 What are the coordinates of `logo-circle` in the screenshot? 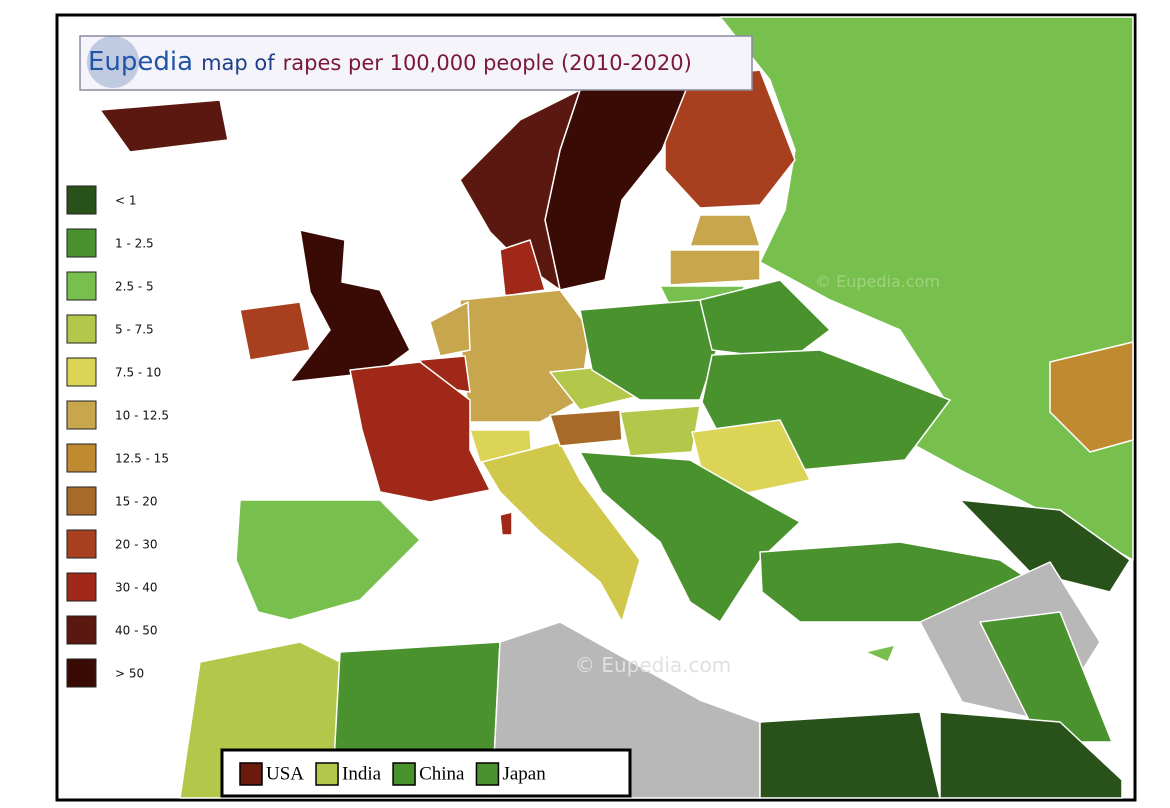 It's located at (113, 62).